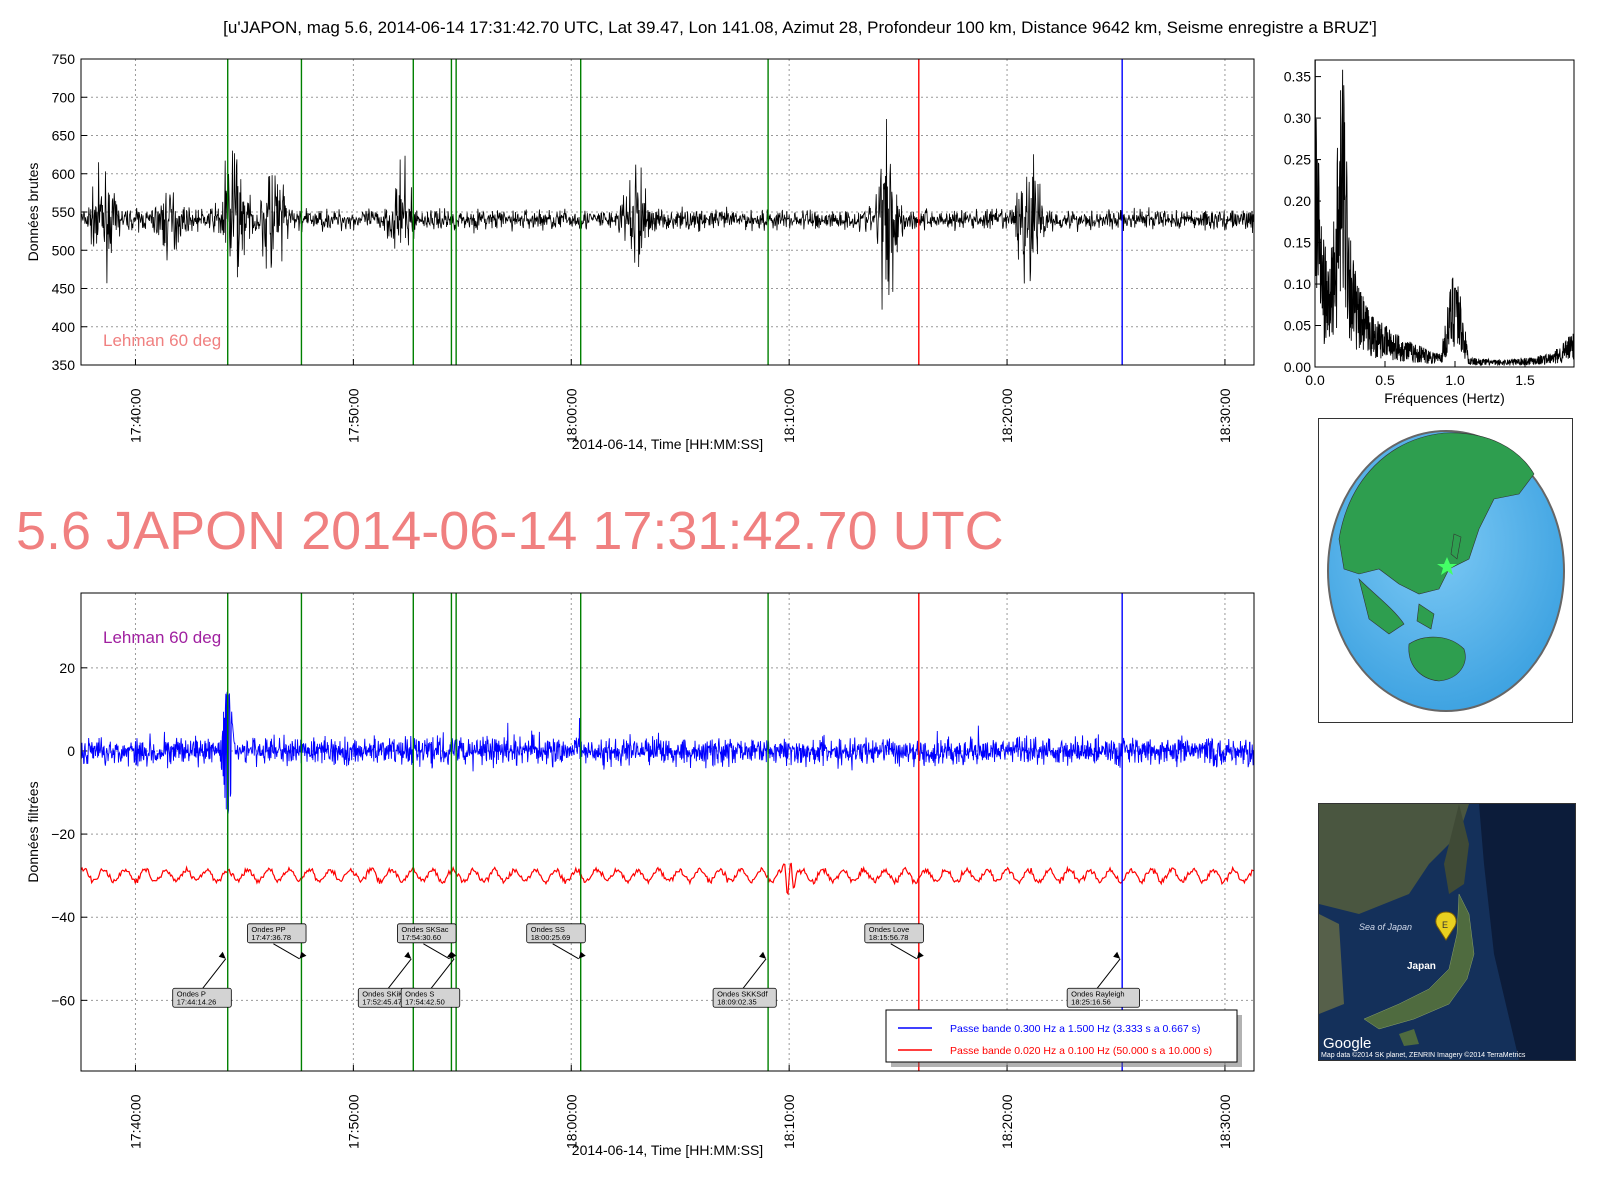  Describe the element at coordinates (1444, 398) in the screenshot. I see `x-axis-label: Fréquences (Hertz)` at that location.